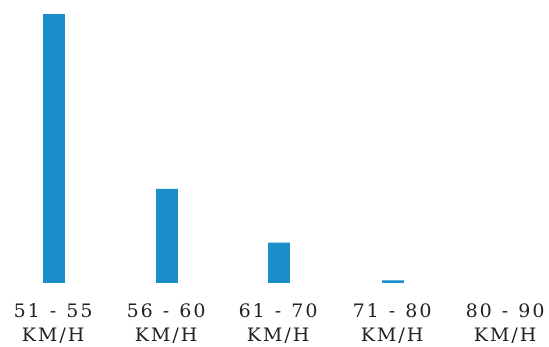  I want to click on x-tick-label-1-line-1: 51 - 55, so click(54, 311).